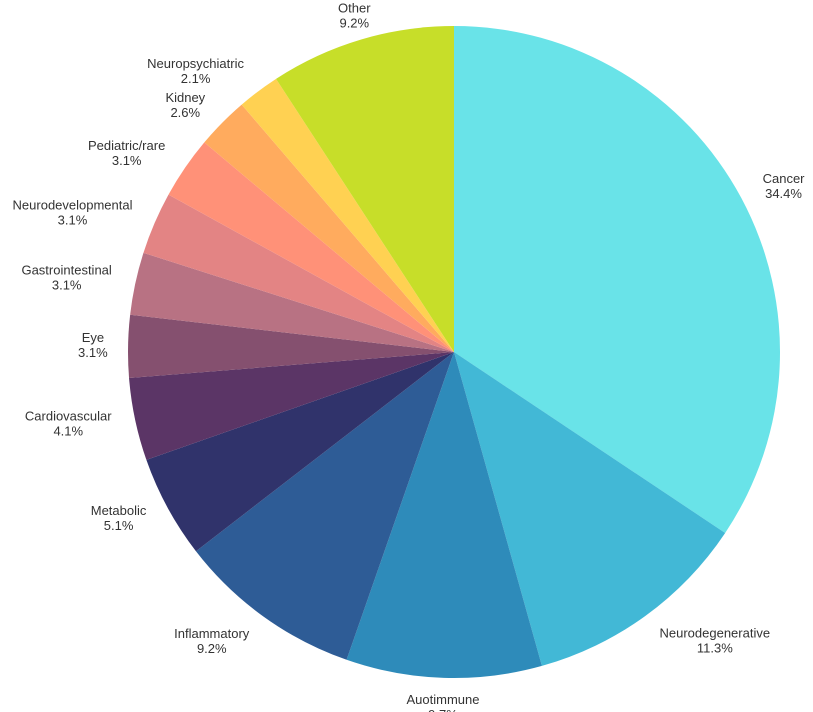  Describe the element at coordinates (354, 8) in the screenshot. I see `slice-label-name: Other` at that location.